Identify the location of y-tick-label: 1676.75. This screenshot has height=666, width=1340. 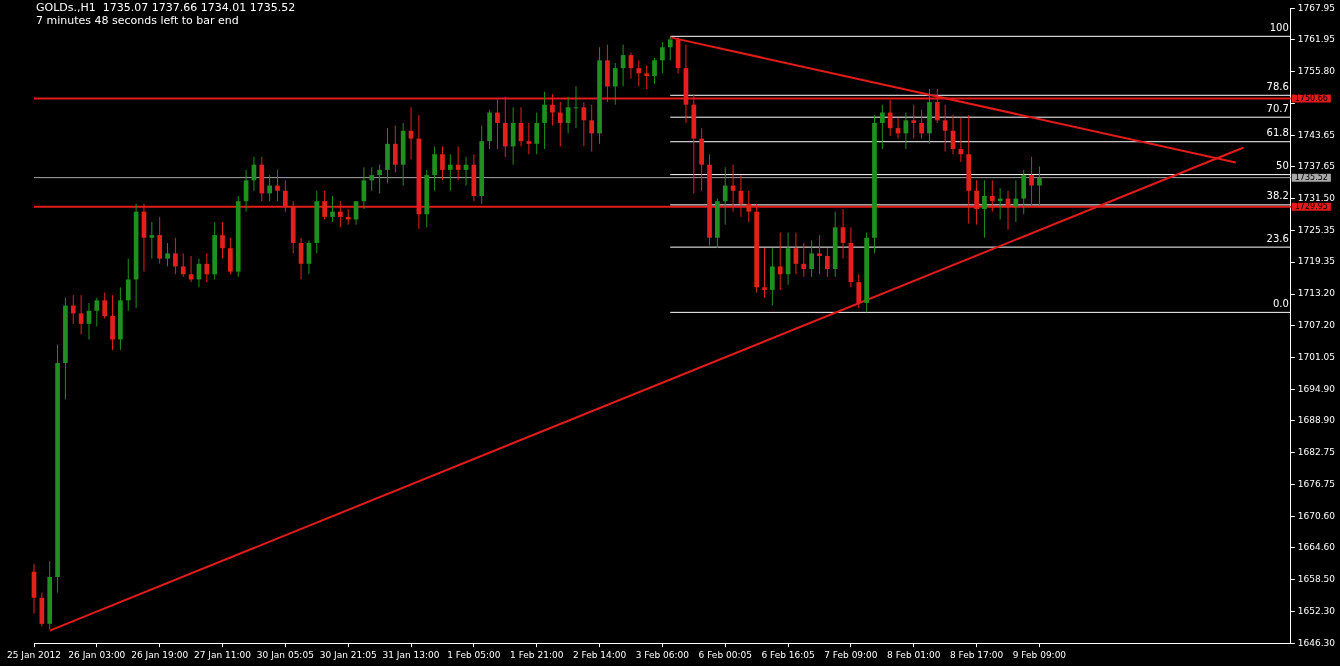
(1316, 483).